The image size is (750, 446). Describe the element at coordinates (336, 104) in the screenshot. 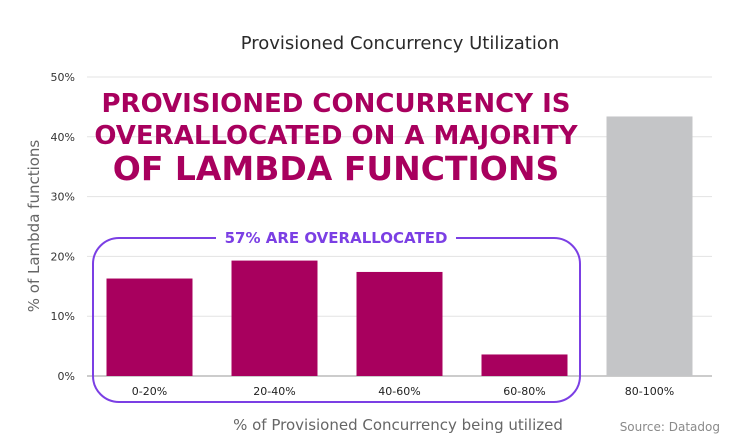

I see `headline-line-1: PROVISIONED CONCURRENCY IS` at that location.